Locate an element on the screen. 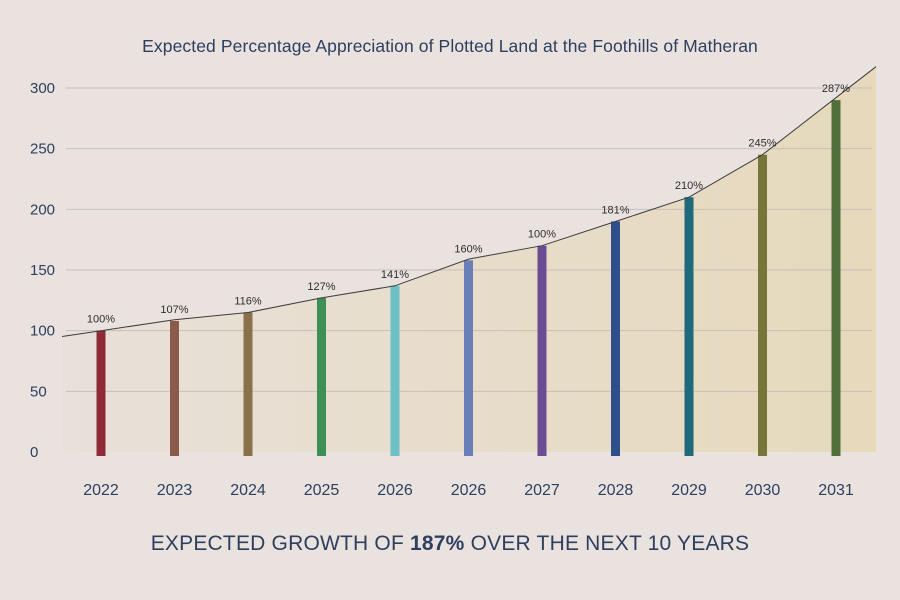 The height and width of the screenshot is (600, 900). data-label: 287% is located at coordinates (836, 89).